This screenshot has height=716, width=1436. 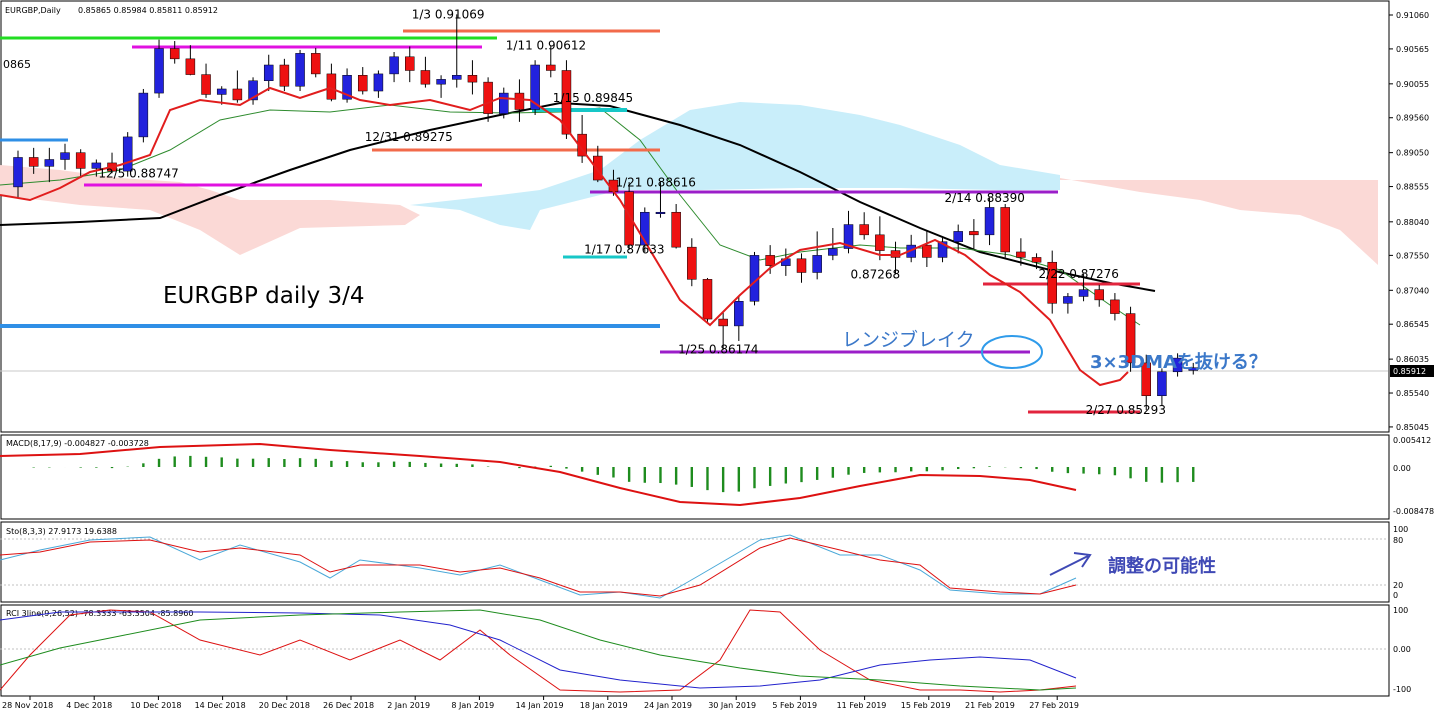 What do you see at coordinates (732, 705) in the screenshot?
I see `date-label: 30 Jan 2019` at bounding box center [732, 705].